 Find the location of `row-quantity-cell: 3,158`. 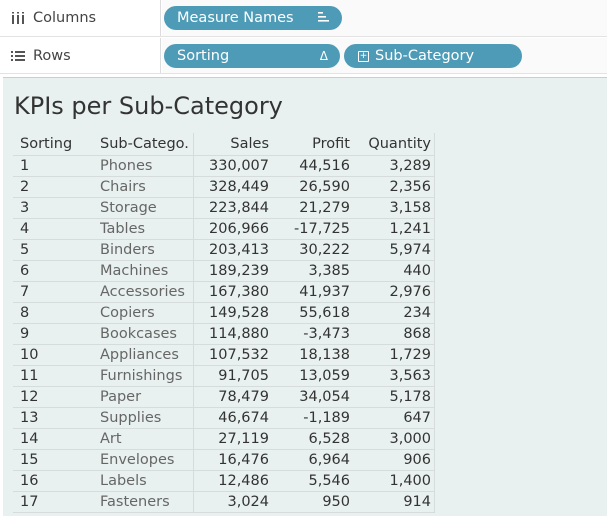

row-quantity-cell: 3,158 is located at coordinates (410, 208).